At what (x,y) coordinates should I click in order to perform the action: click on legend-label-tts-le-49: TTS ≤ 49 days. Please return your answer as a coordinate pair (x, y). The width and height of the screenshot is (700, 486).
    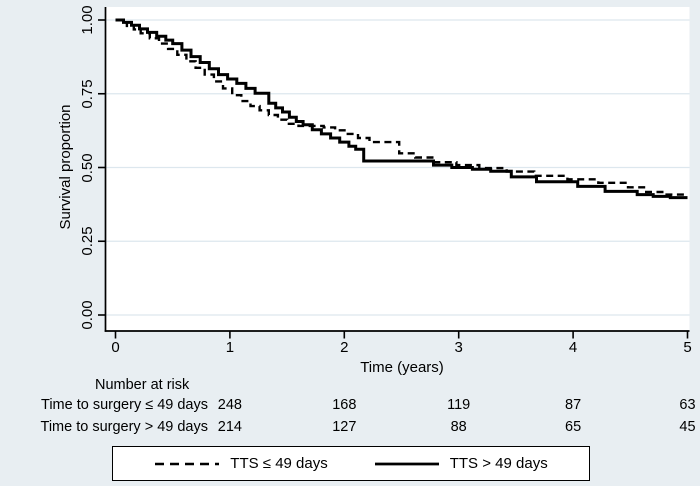
    Looking at the image, I should click on (279, 463).